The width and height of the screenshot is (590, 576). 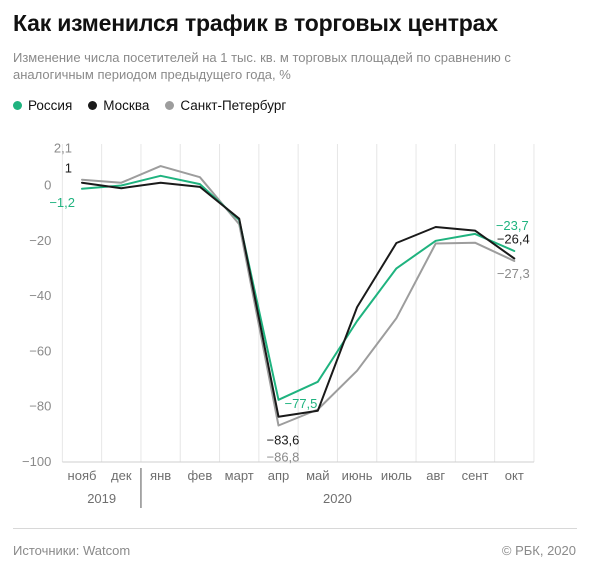 I want to click on x-tick-label: дек, so click(x=121, y=475).